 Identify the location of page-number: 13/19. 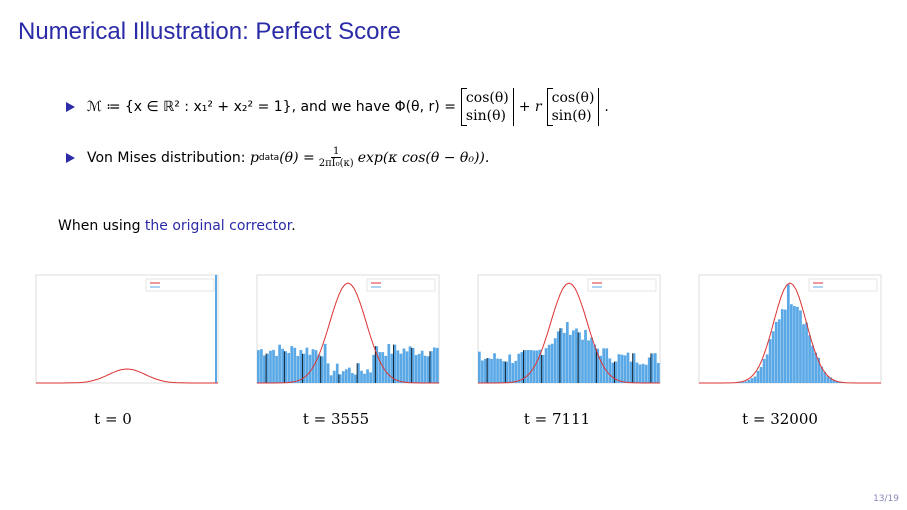
(886, 499).